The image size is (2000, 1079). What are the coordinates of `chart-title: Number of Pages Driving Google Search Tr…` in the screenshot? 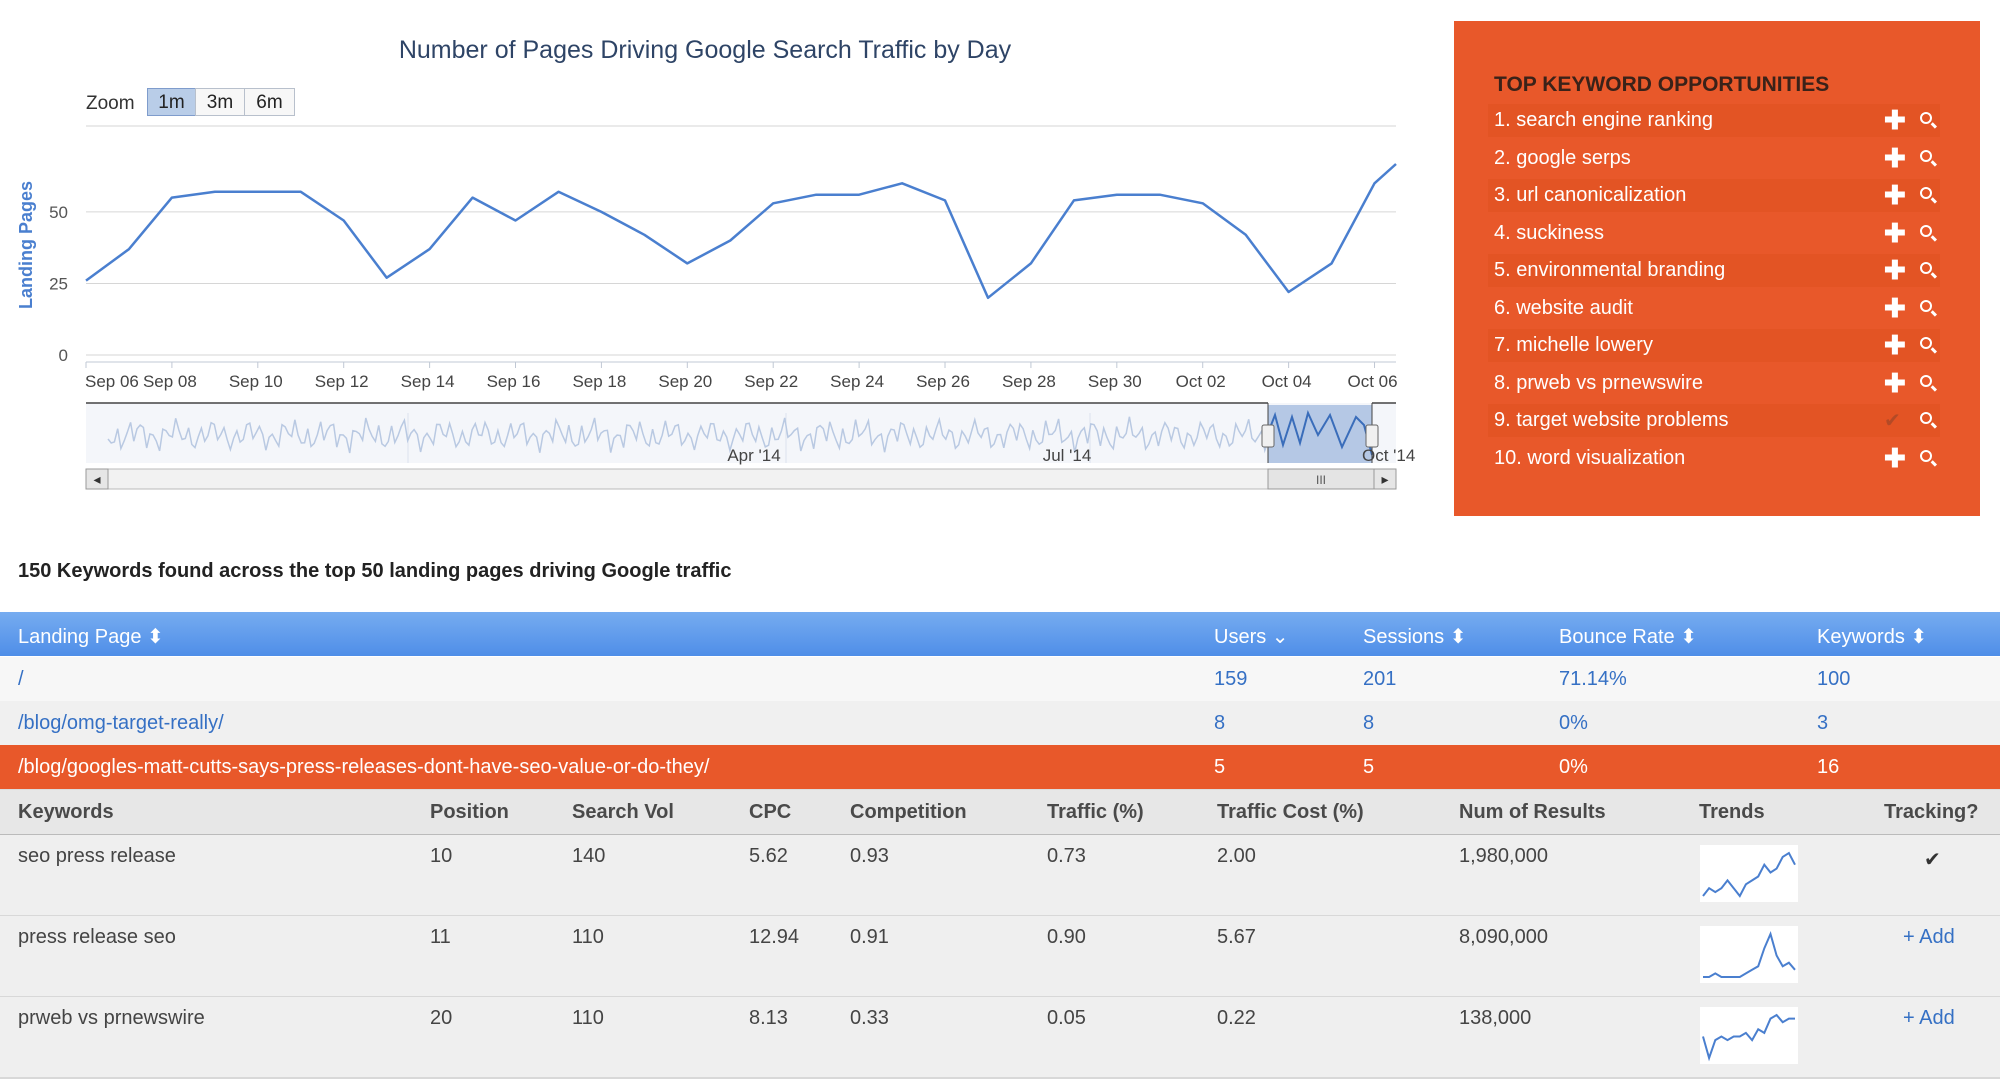 It's located at (705, 50).